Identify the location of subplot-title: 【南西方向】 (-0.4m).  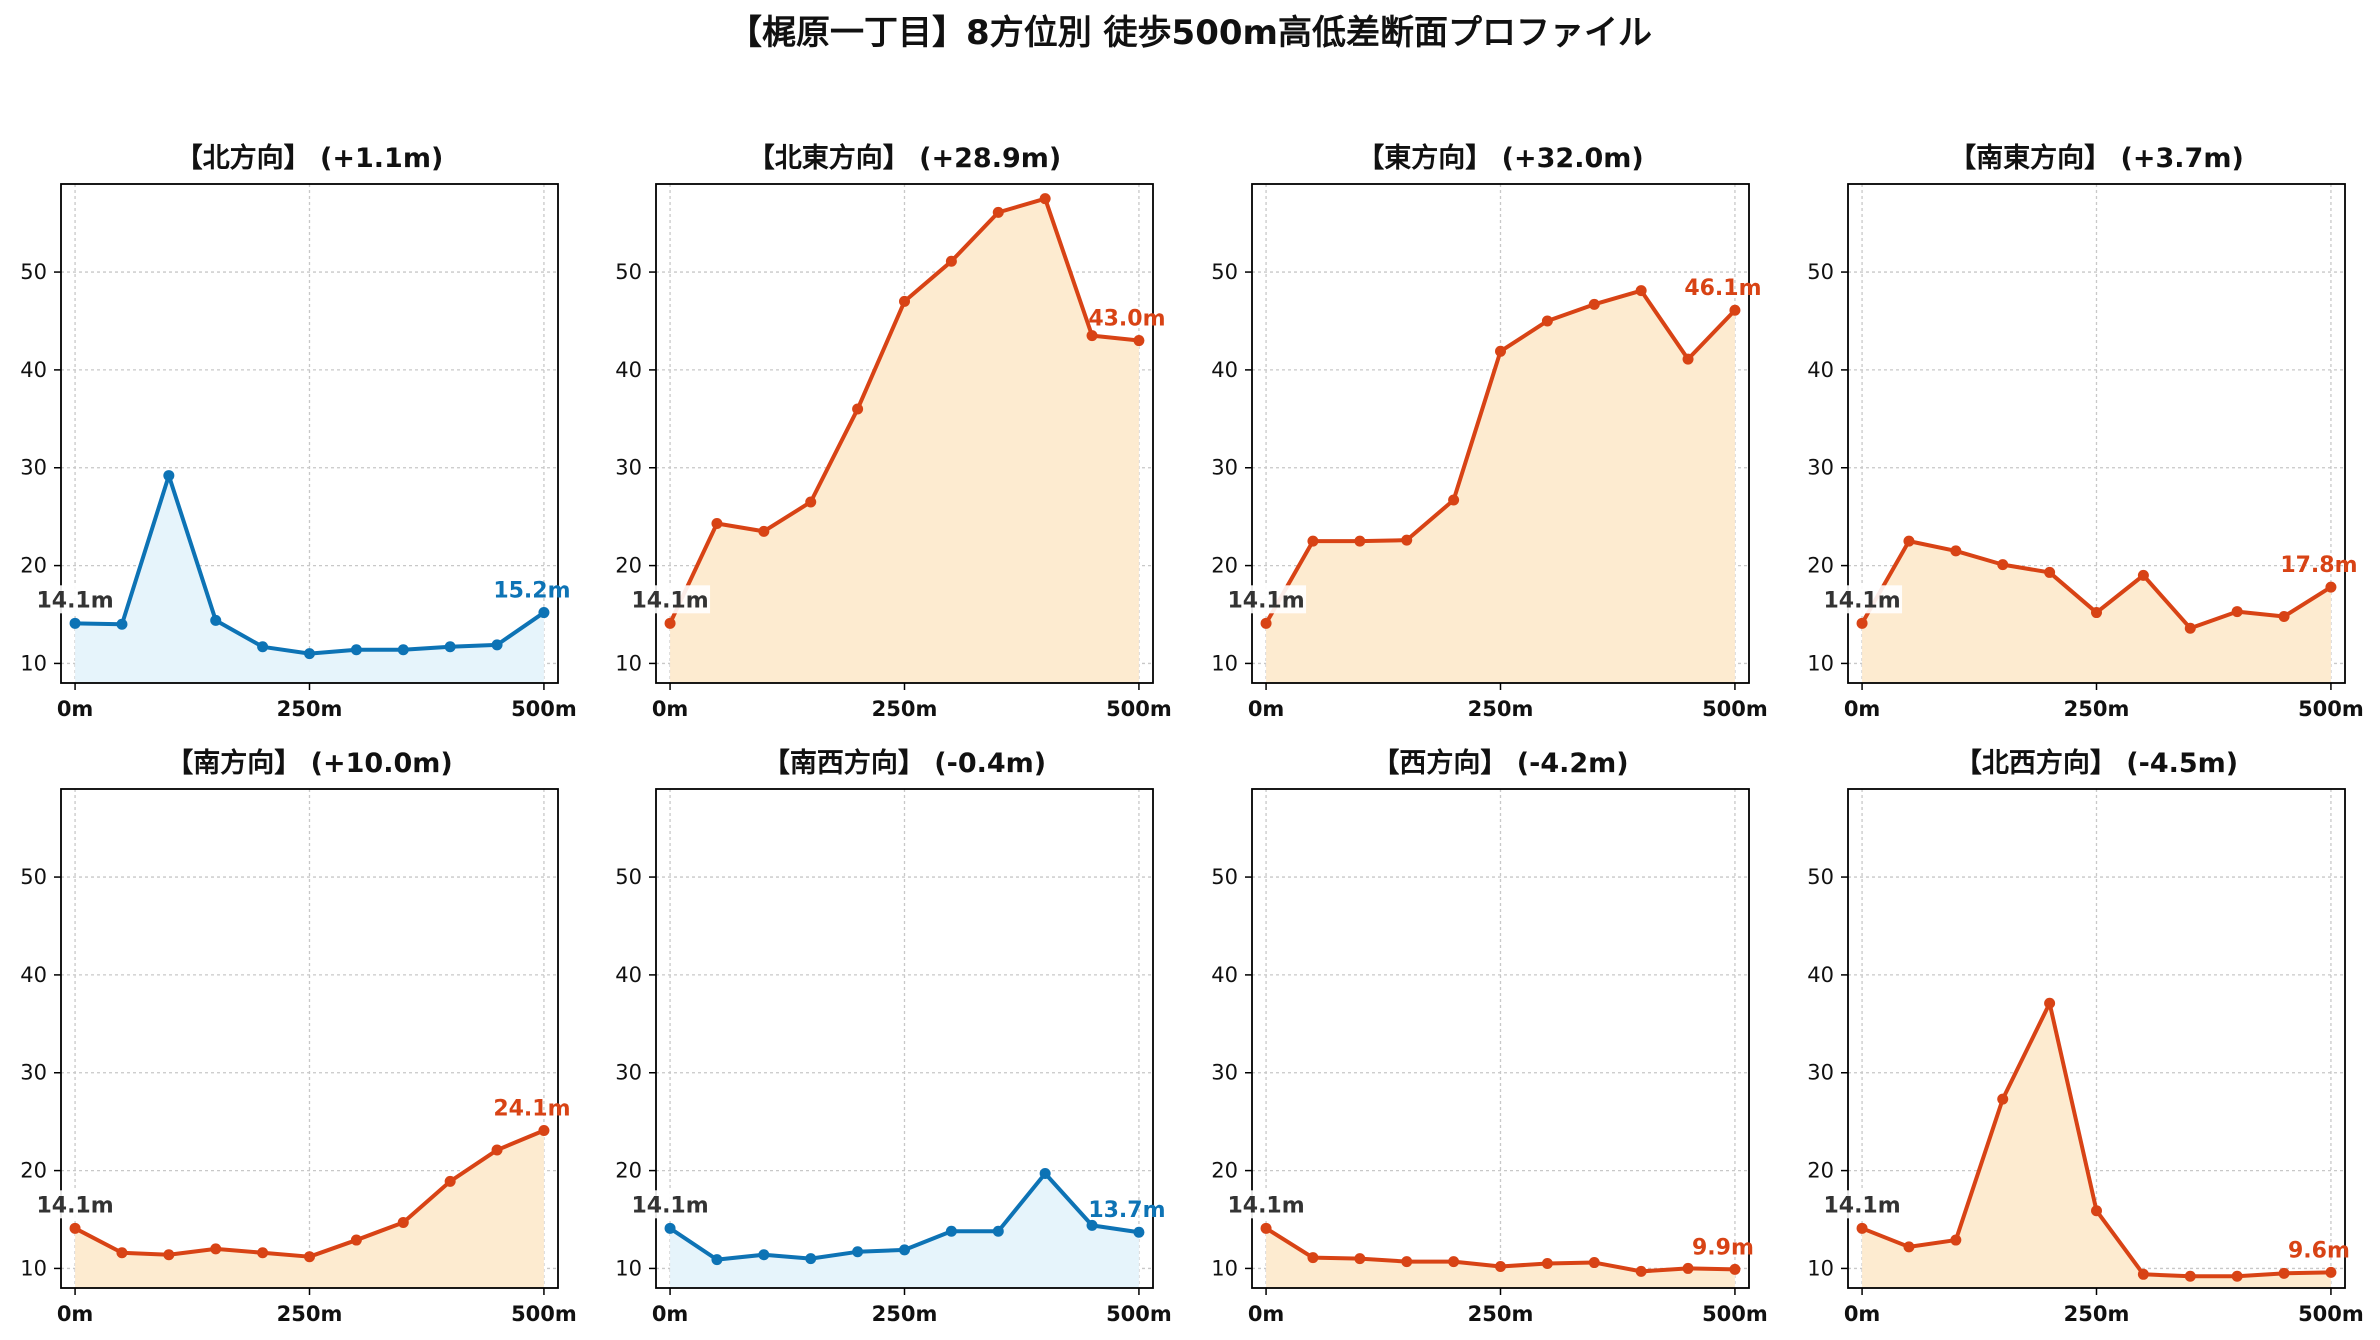
(904, 763).